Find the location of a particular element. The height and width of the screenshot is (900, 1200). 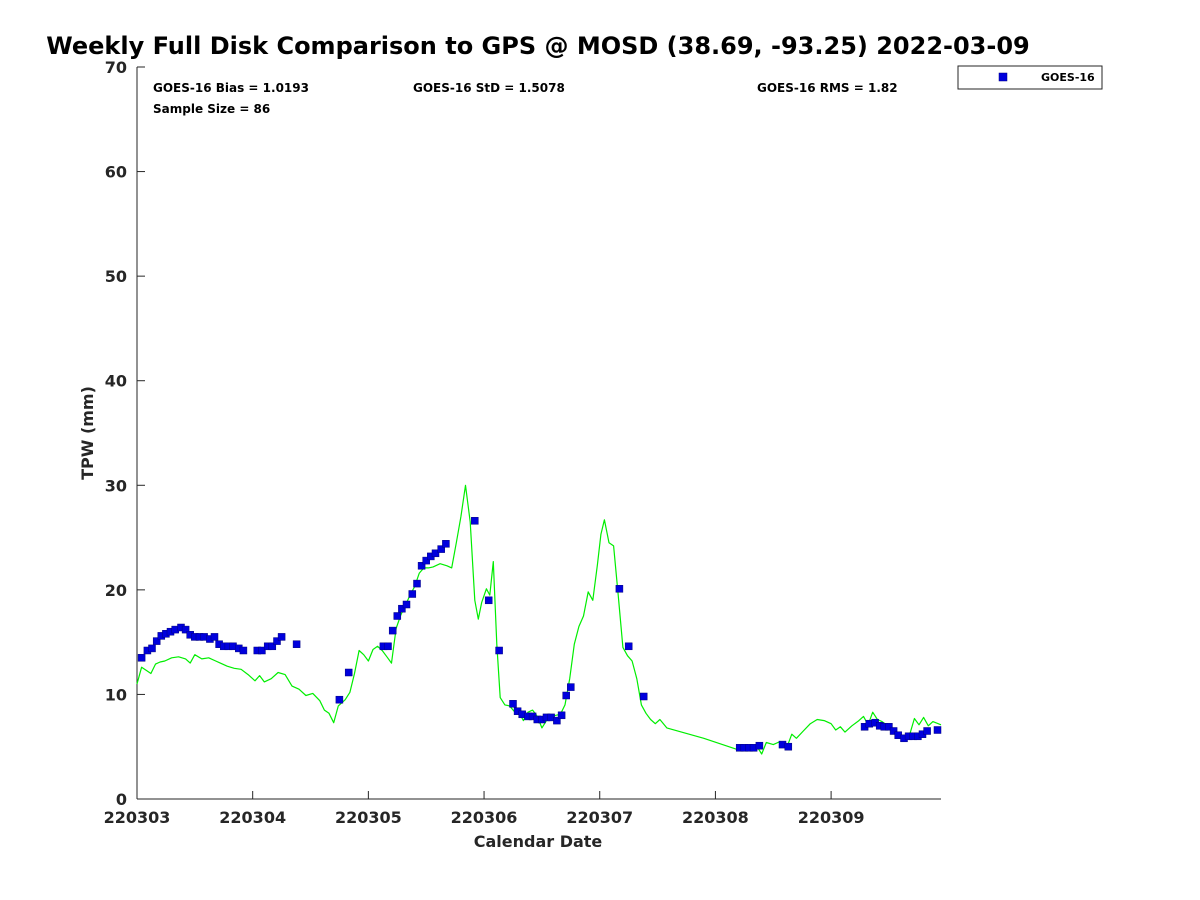

y-tick-label: 0 is located at coordinates (121, 799).